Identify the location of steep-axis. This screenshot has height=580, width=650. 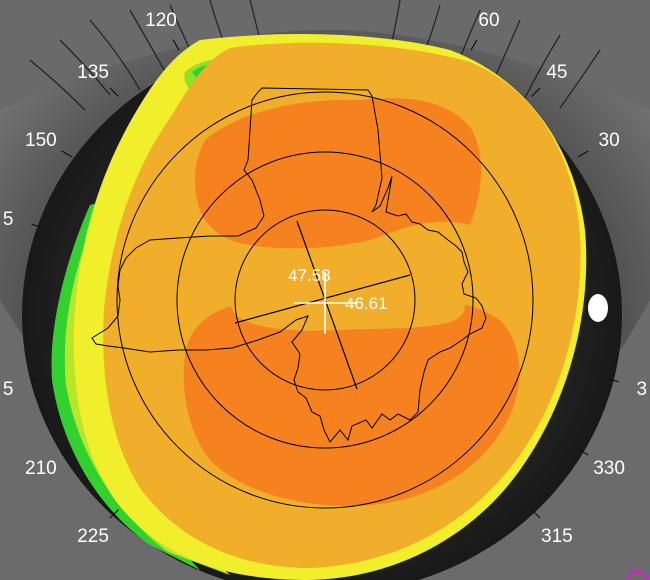
(327, 305).